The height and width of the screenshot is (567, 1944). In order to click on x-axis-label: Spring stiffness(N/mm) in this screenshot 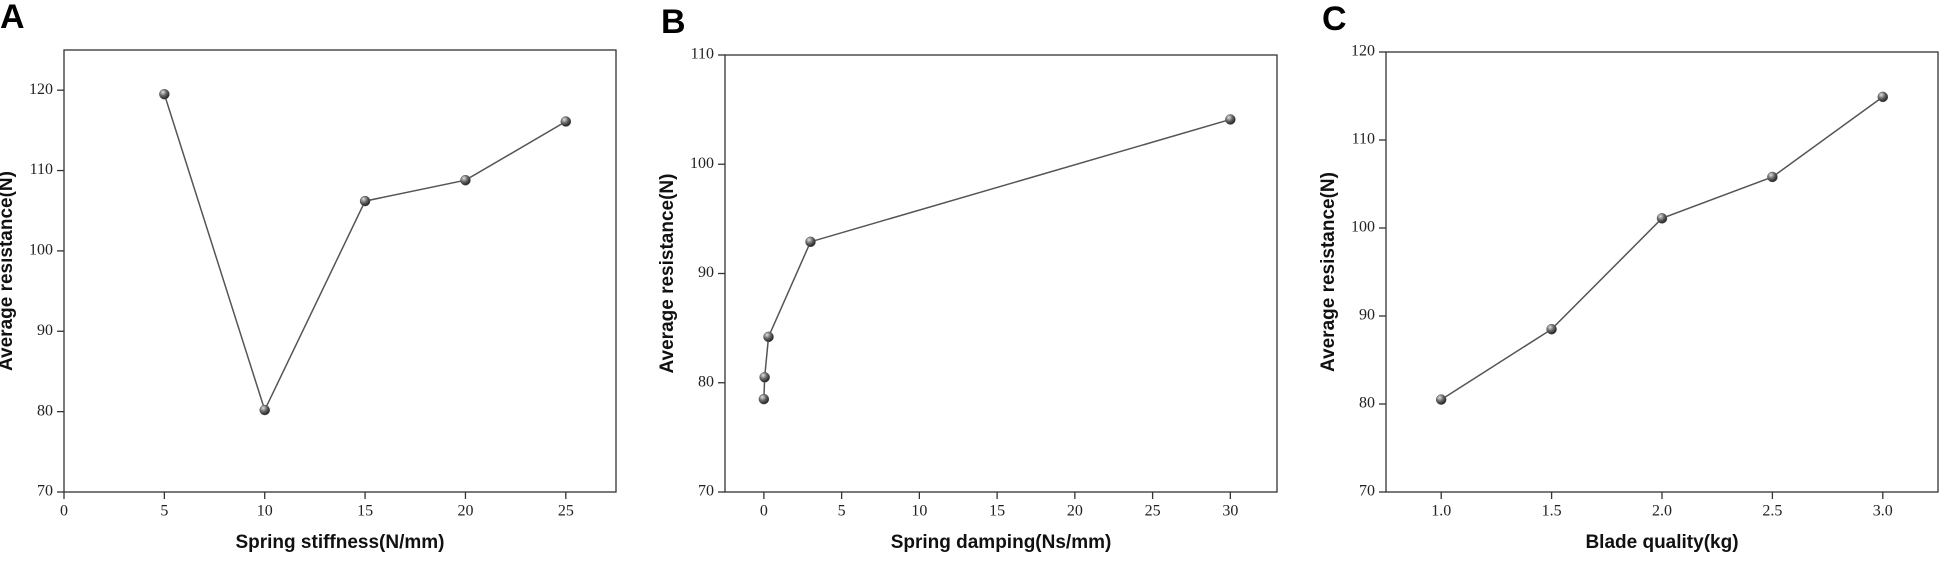, I will do `click(339, 542)`.